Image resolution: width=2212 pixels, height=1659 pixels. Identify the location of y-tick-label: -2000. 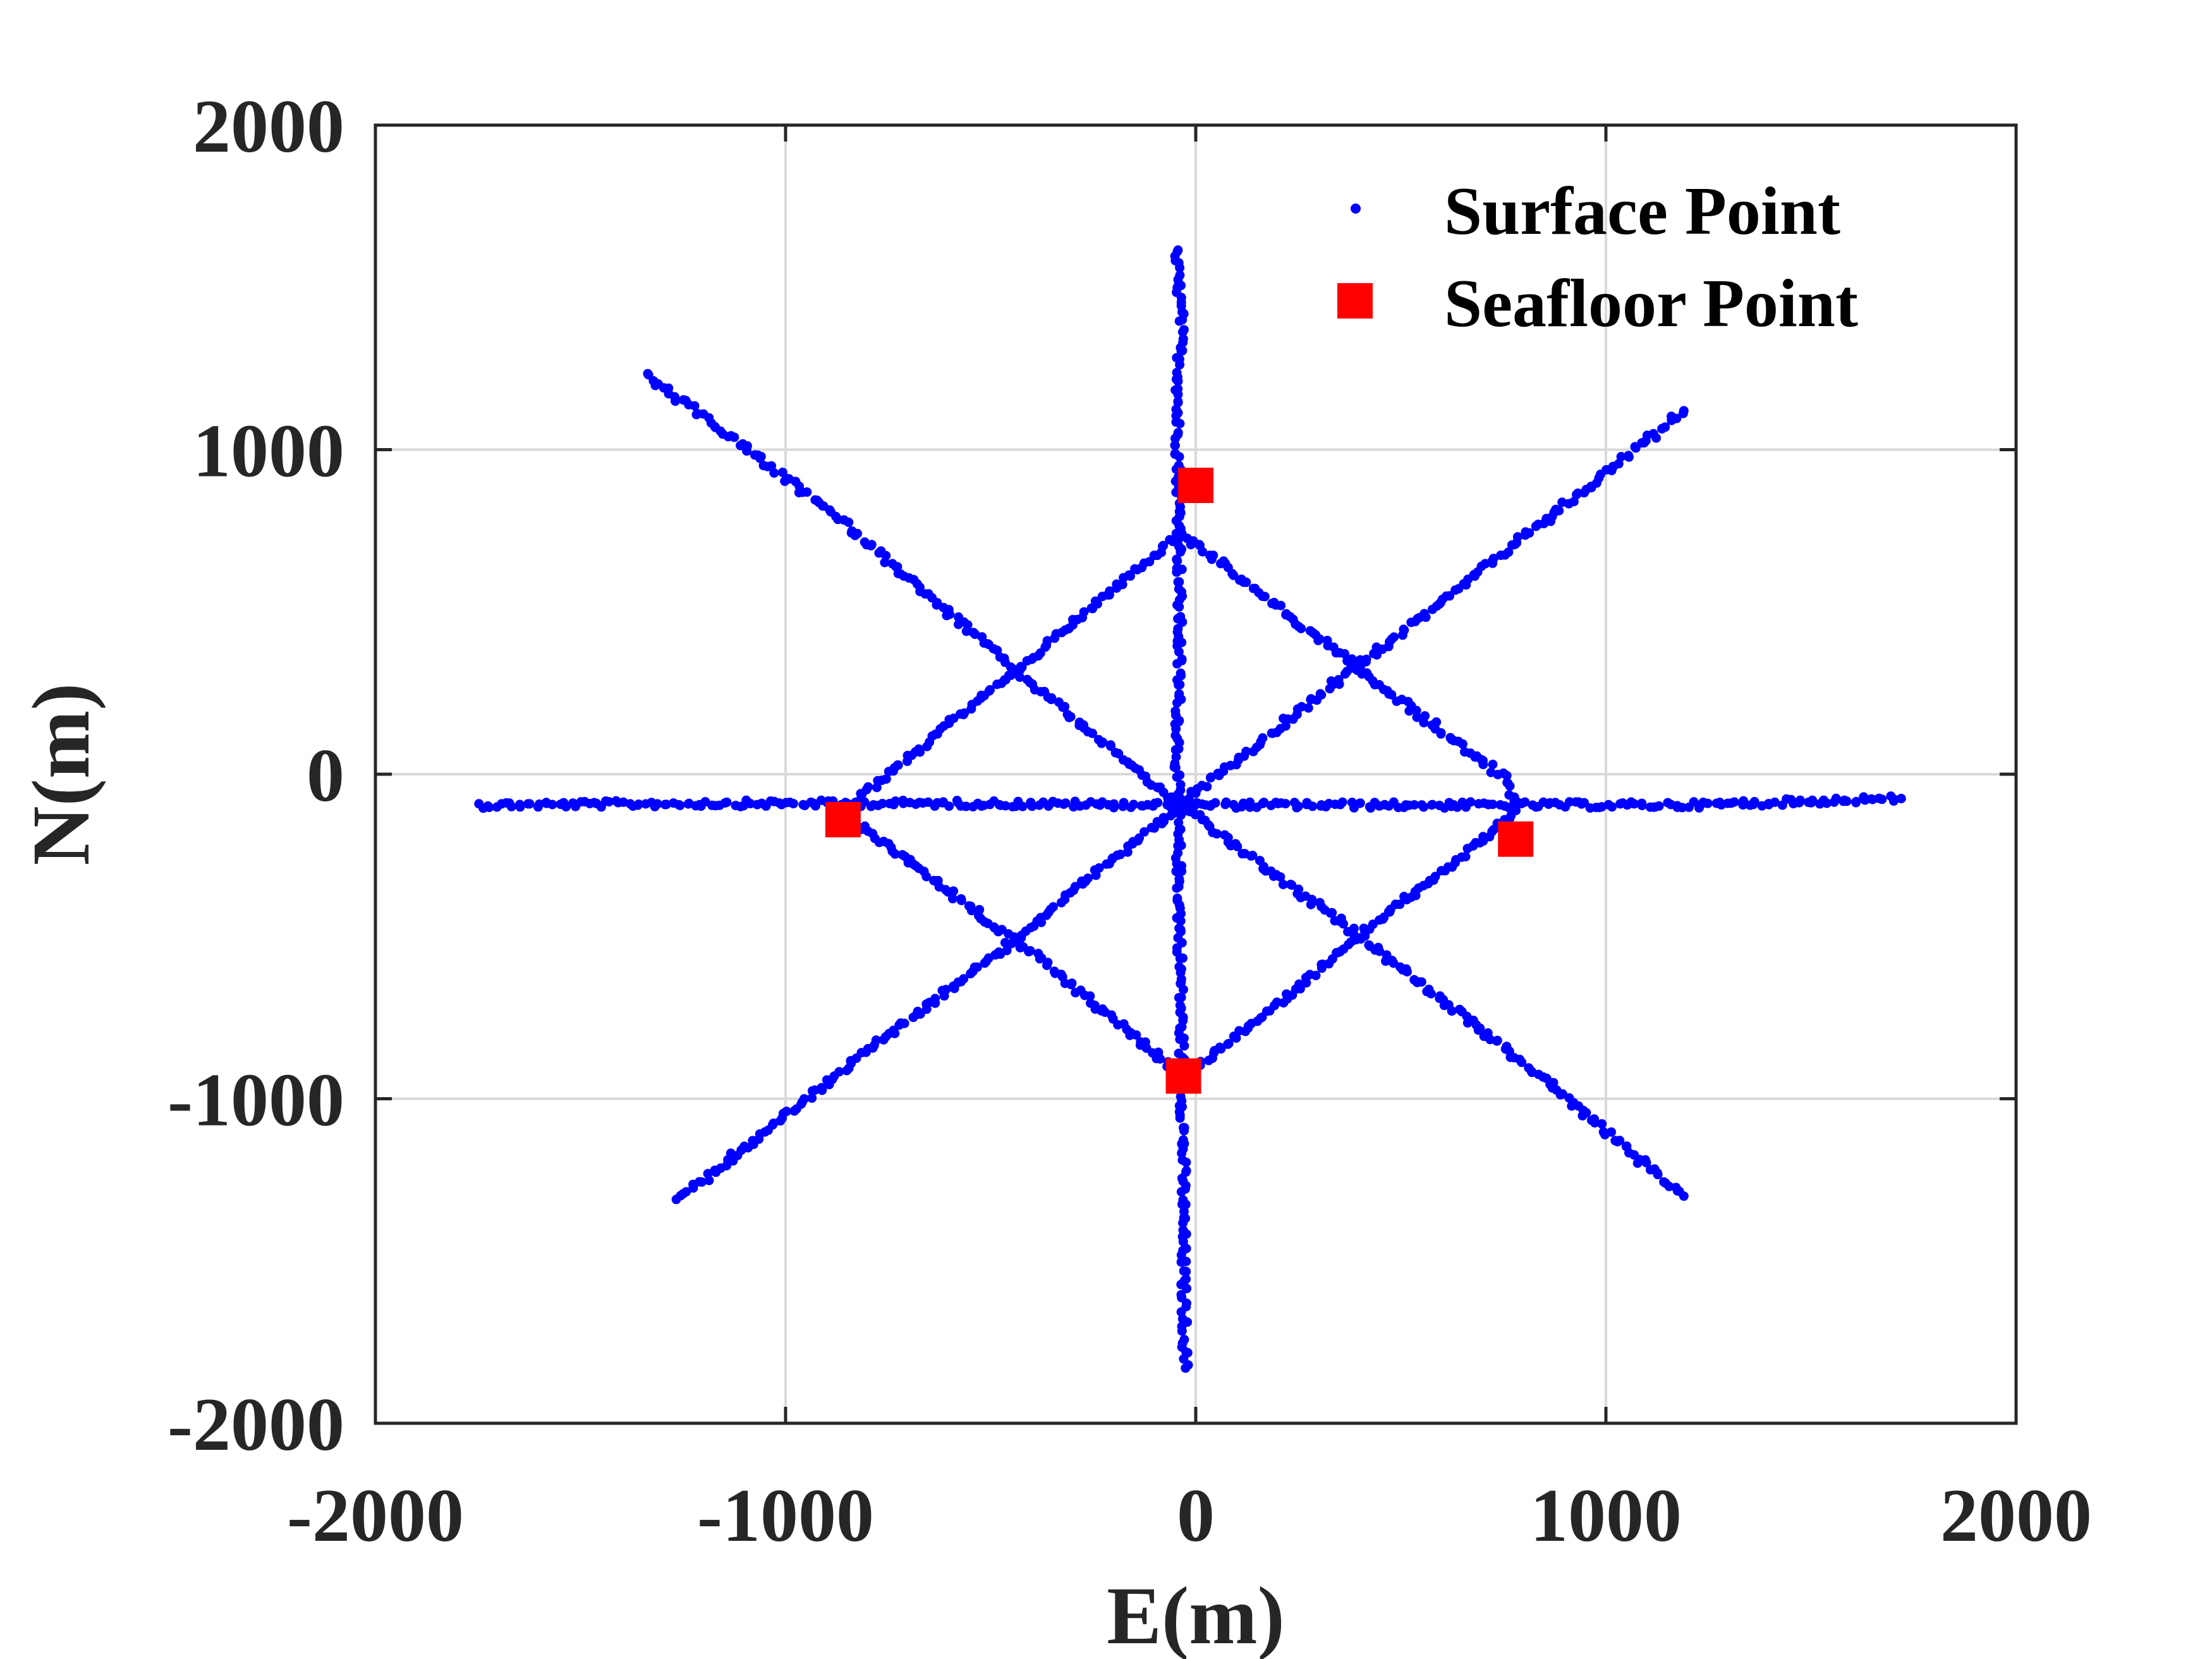
(255, 1424).